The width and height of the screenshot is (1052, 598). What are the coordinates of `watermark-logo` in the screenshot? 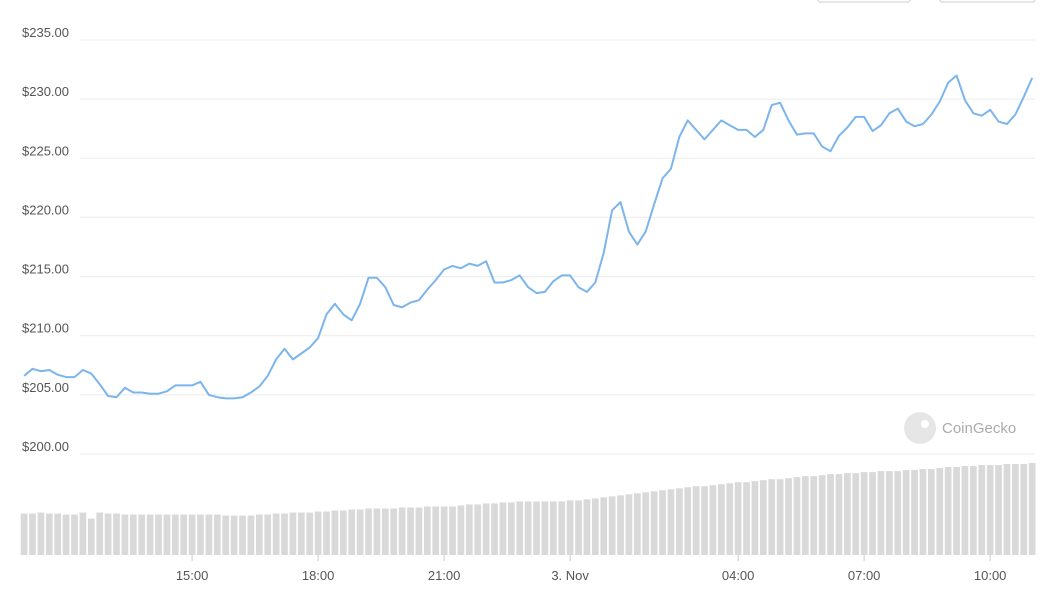 It's located at (920, 428).